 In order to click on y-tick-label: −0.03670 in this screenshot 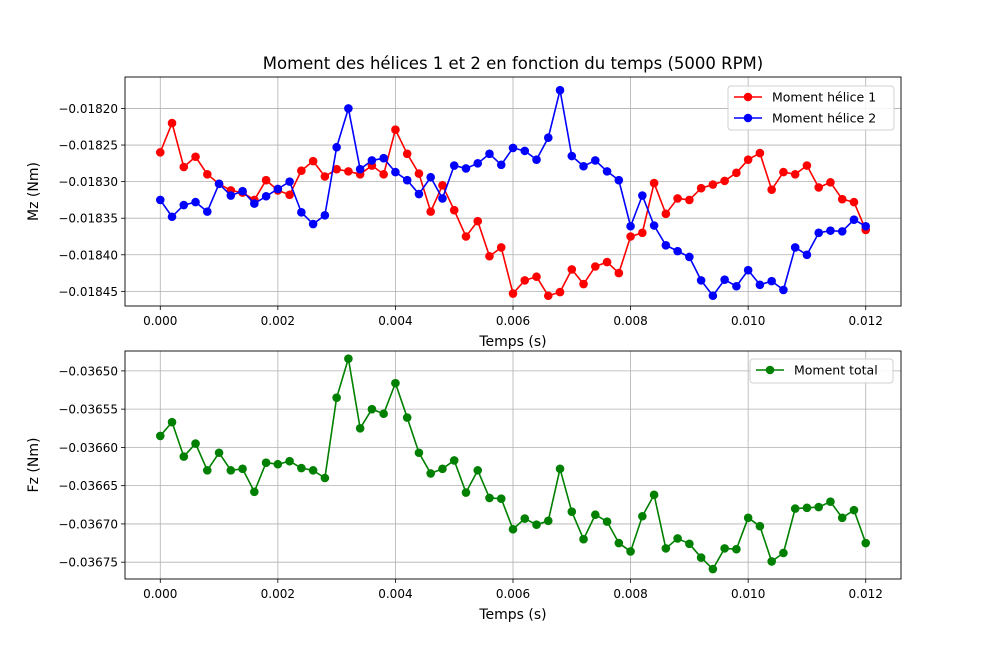, I will do `click(88, 524)`.